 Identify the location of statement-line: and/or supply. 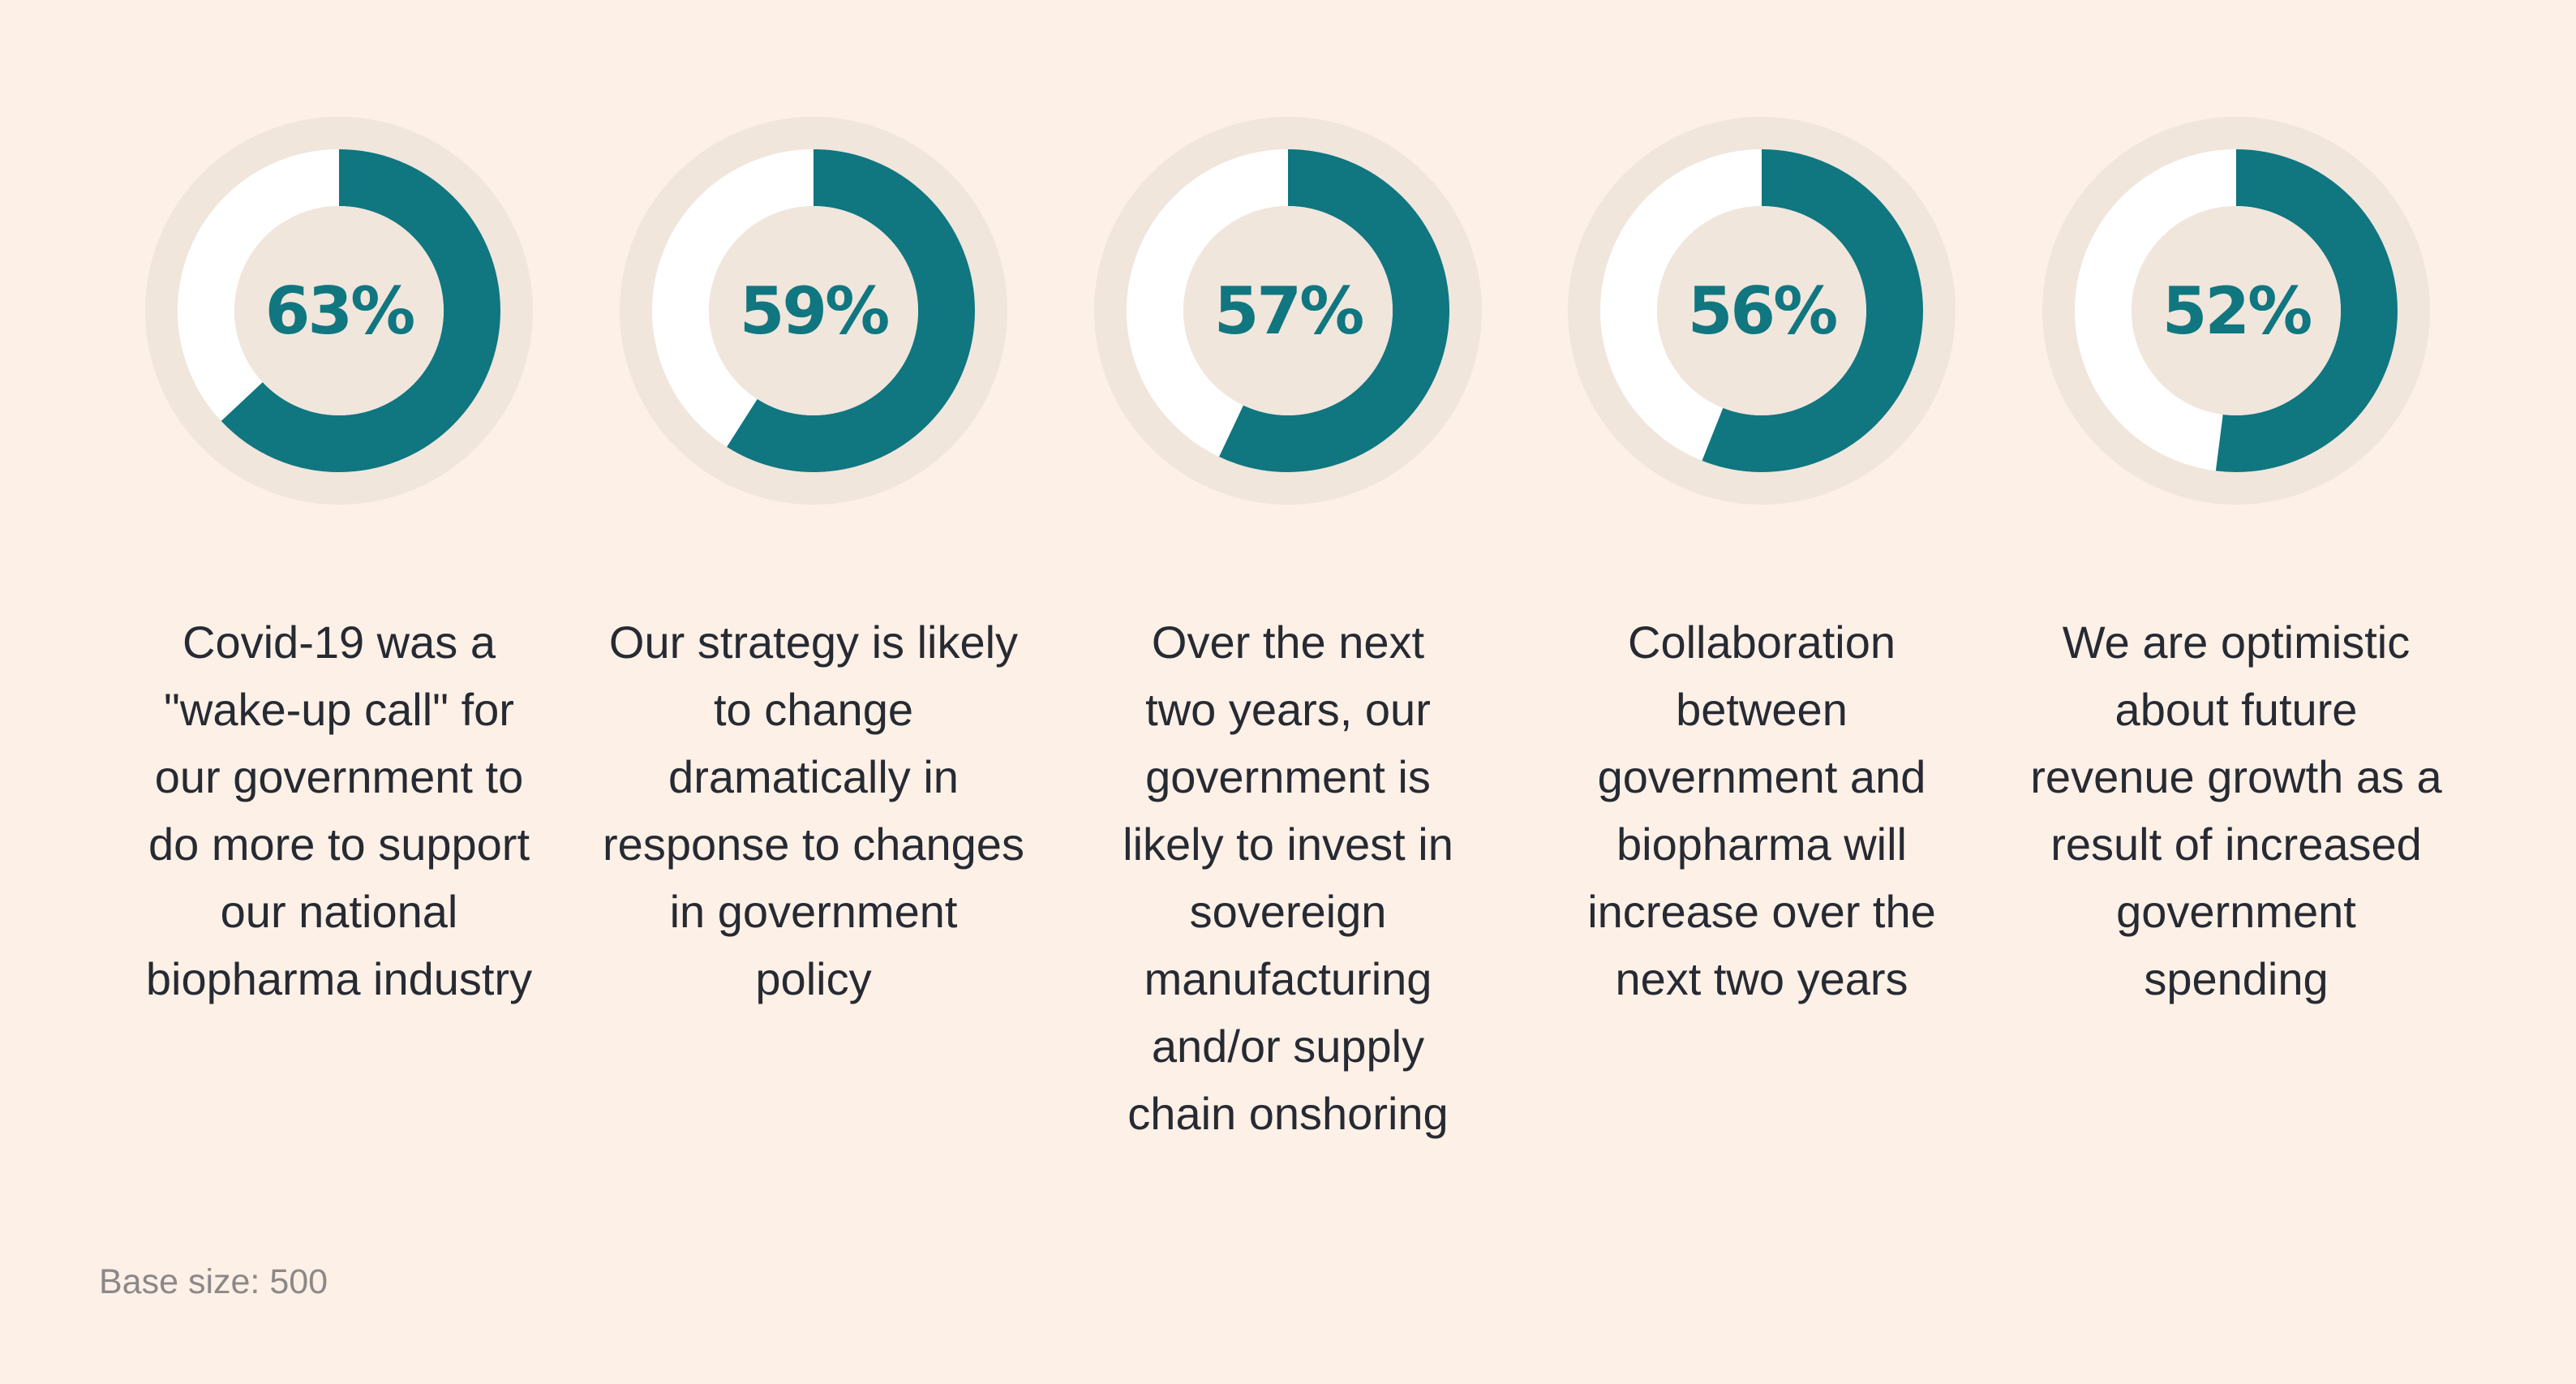
(1288, 1046).